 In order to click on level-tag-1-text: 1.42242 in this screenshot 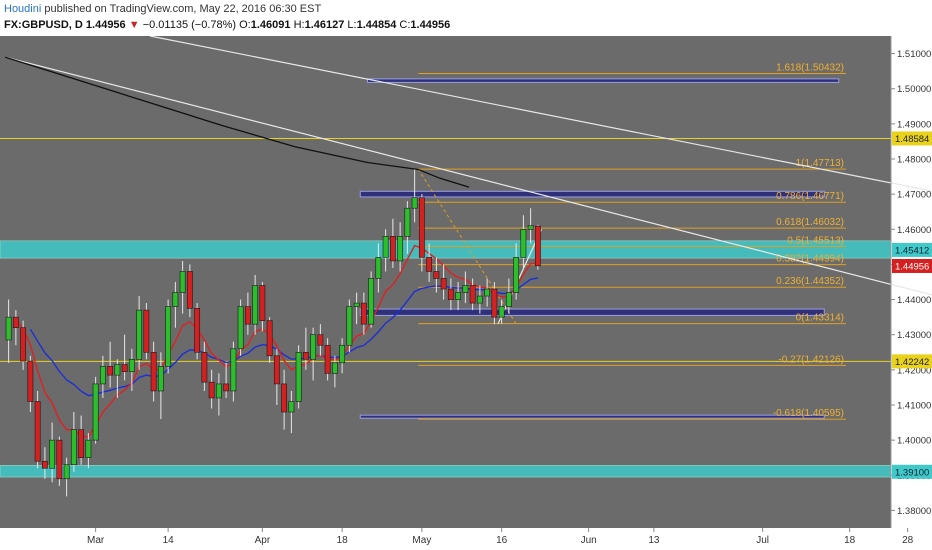, I will do `click(912, 362)`.